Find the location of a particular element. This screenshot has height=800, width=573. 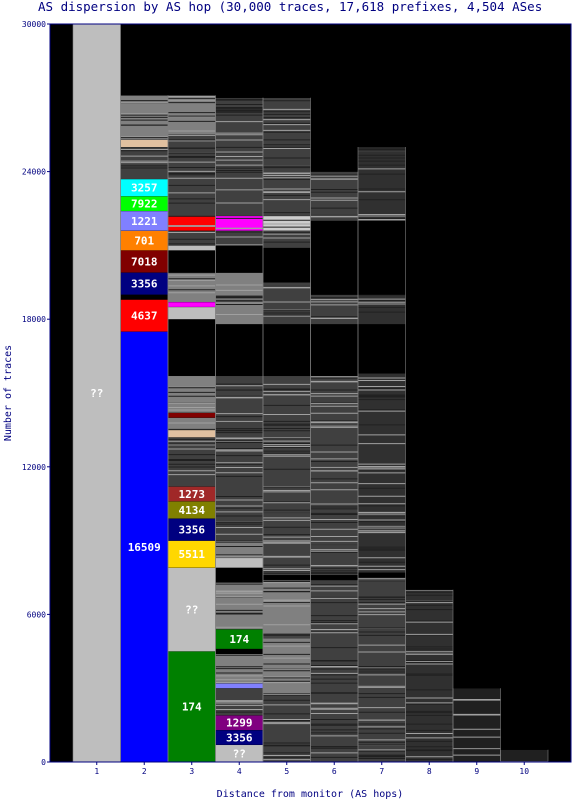

segment-label-hop4: 174 is located at coordinates (239, 639).